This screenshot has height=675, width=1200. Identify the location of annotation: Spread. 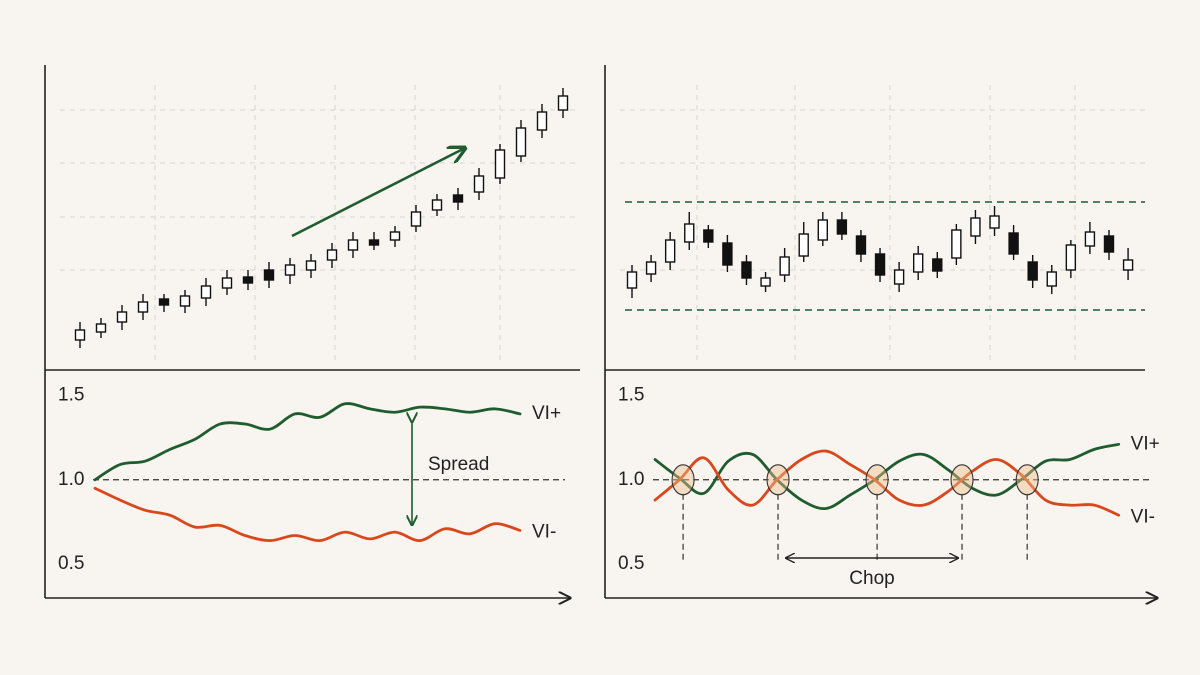
(458, 464).